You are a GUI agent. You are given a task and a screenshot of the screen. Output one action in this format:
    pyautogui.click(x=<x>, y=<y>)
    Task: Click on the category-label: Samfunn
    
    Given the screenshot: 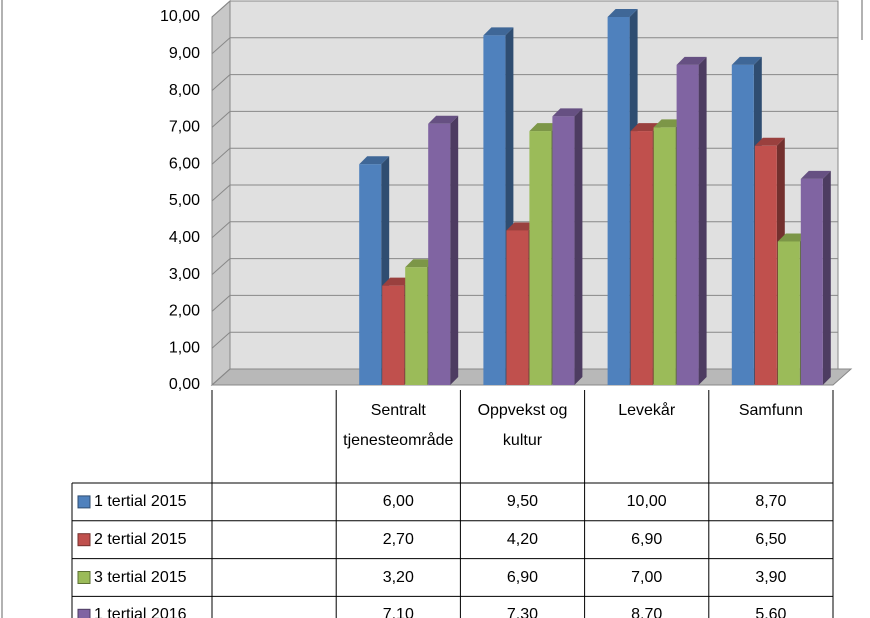 What is the action you would take?
    pyautogui.click(x=770, y=410)
    